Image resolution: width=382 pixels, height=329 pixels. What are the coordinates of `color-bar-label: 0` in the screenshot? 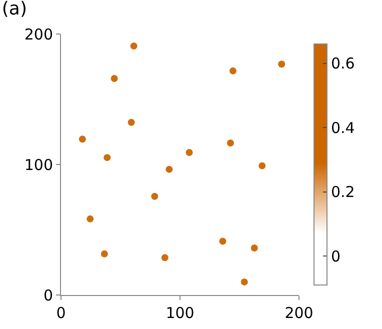 It's located at (336, 256).